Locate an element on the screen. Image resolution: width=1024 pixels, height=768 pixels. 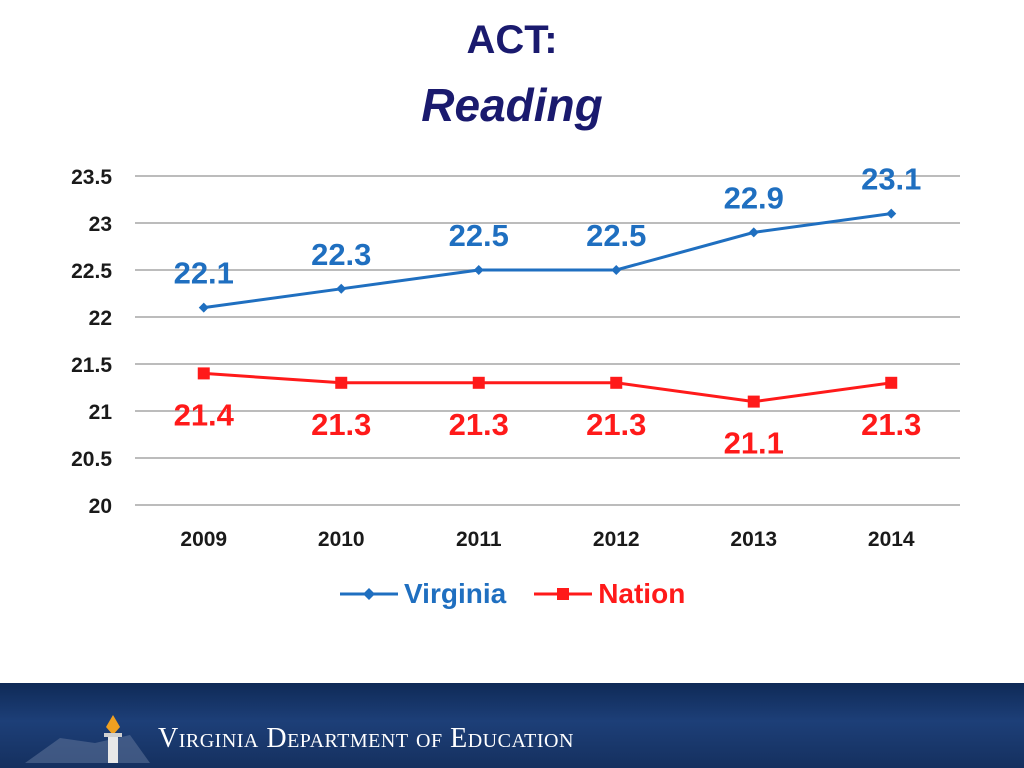
page-title: ACT: is located at coordinates (512, 40).